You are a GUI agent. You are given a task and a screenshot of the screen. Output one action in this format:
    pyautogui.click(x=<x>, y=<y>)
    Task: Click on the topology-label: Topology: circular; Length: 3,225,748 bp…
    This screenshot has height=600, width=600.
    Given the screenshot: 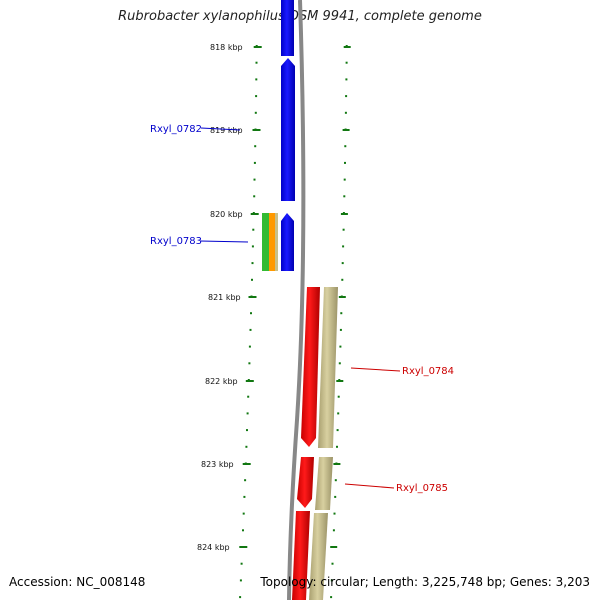 What is the action you would take?
    pyautogui.click(x=425, y=582)
    